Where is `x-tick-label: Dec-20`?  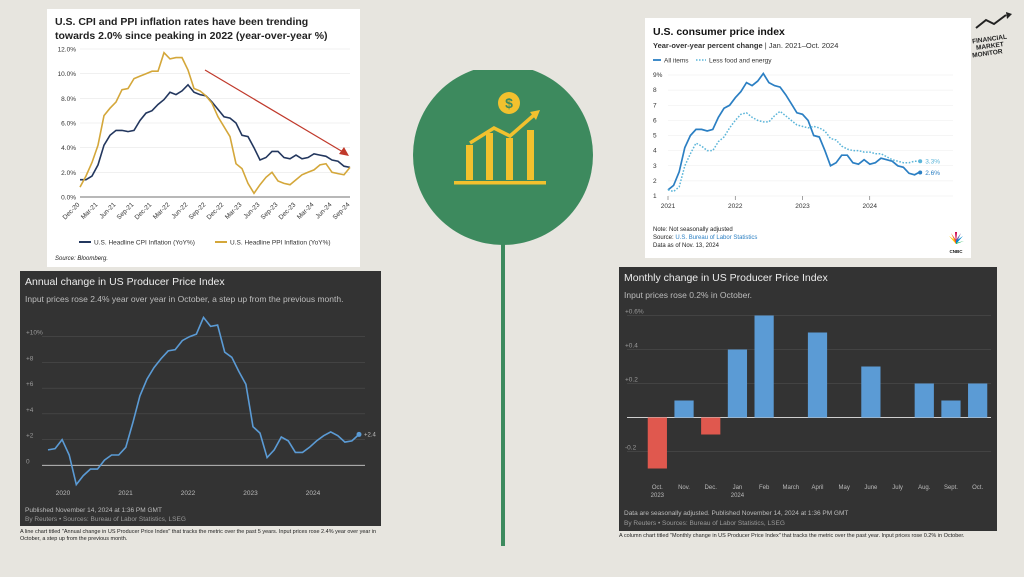
x-tick-label: Dec-20 is located at coordinates (72, 211).